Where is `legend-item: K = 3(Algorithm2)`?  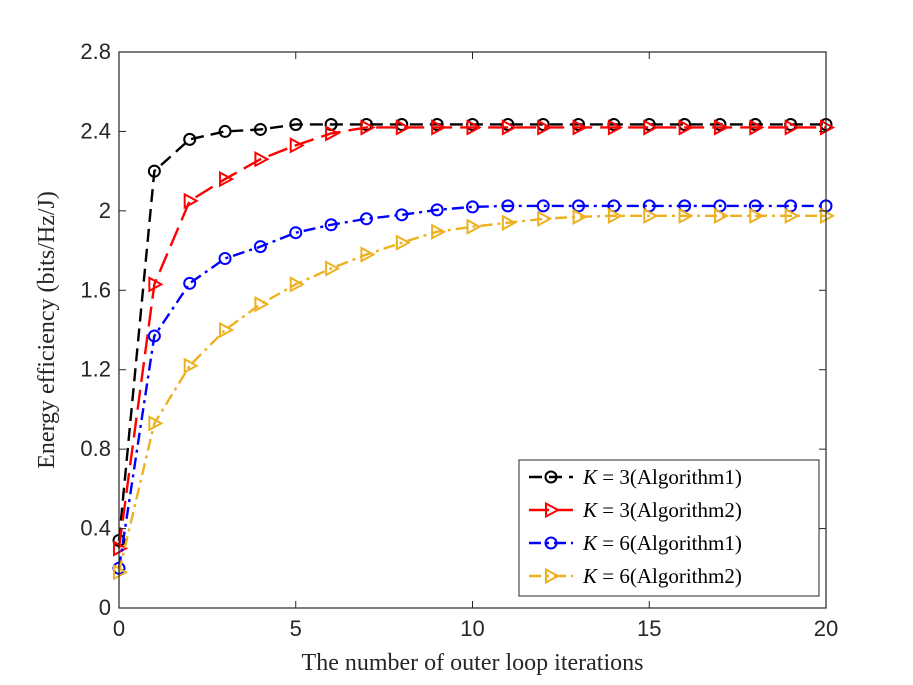
legend-item: K = 3(Algorithm2) is located at coordinates (635, 510).